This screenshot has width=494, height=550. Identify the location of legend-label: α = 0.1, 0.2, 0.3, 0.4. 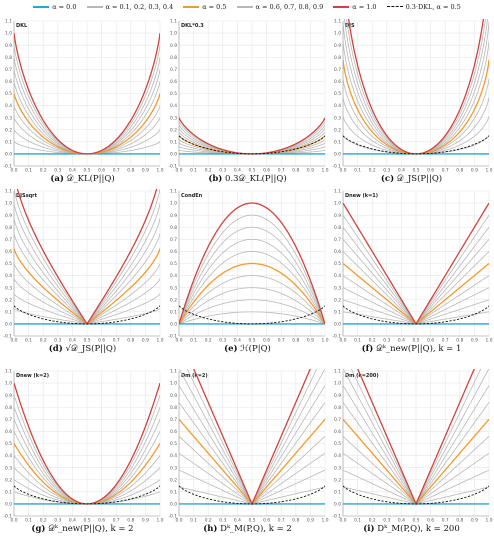
(139, 6).